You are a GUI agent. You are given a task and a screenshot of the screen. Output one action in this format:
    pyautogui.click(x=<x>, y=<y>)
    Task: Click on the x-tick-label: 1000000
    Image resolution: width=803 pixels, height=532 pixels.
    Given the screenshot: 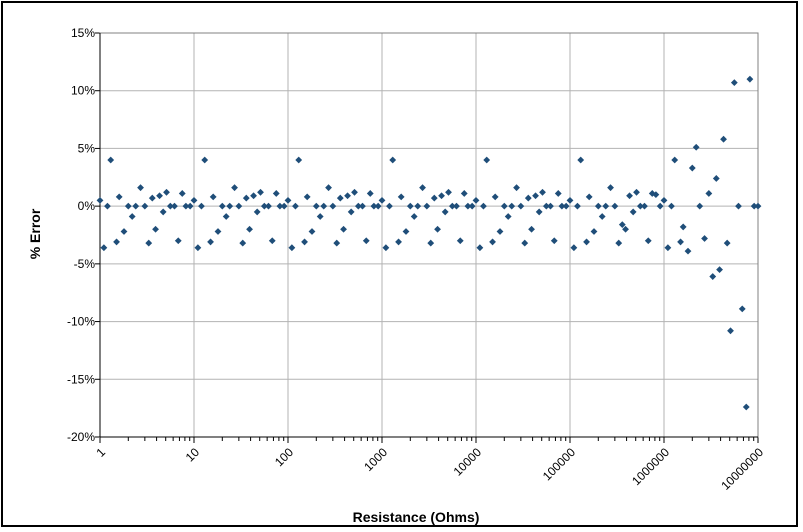 What is the action you would take?
    pyautogui.click(x=650, y=466)
    